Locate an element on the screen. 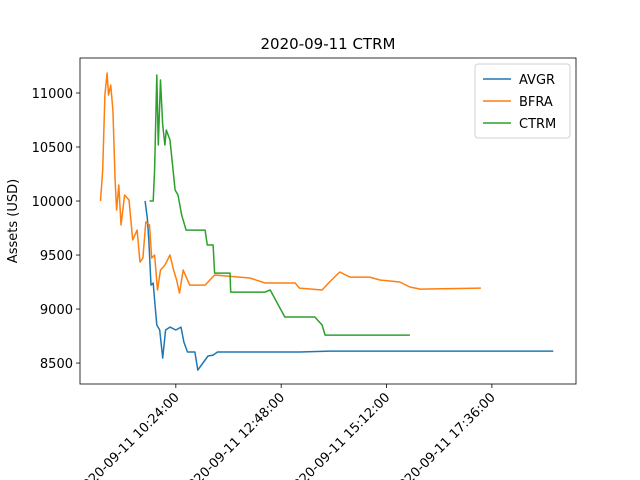 The height and width of the screenshot is (480, 640). y-tick-label: 10000 is located at coordinates (52, 202).